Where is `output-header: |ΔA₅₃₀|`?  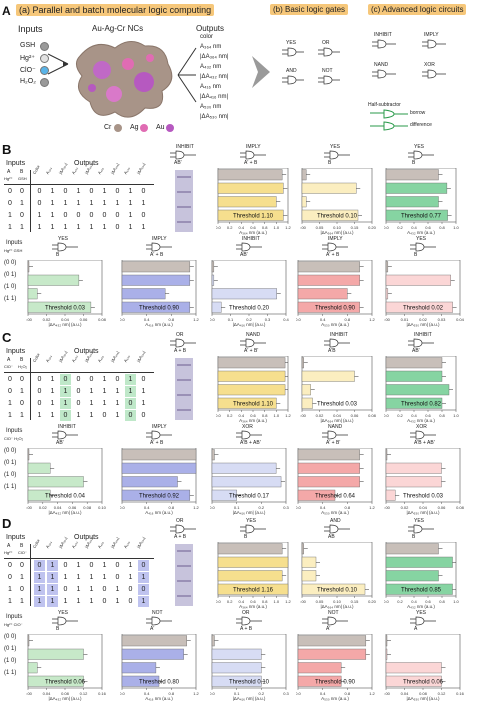
output-header: |ΔA₅₃₀| is located at coordinates (141, 542).